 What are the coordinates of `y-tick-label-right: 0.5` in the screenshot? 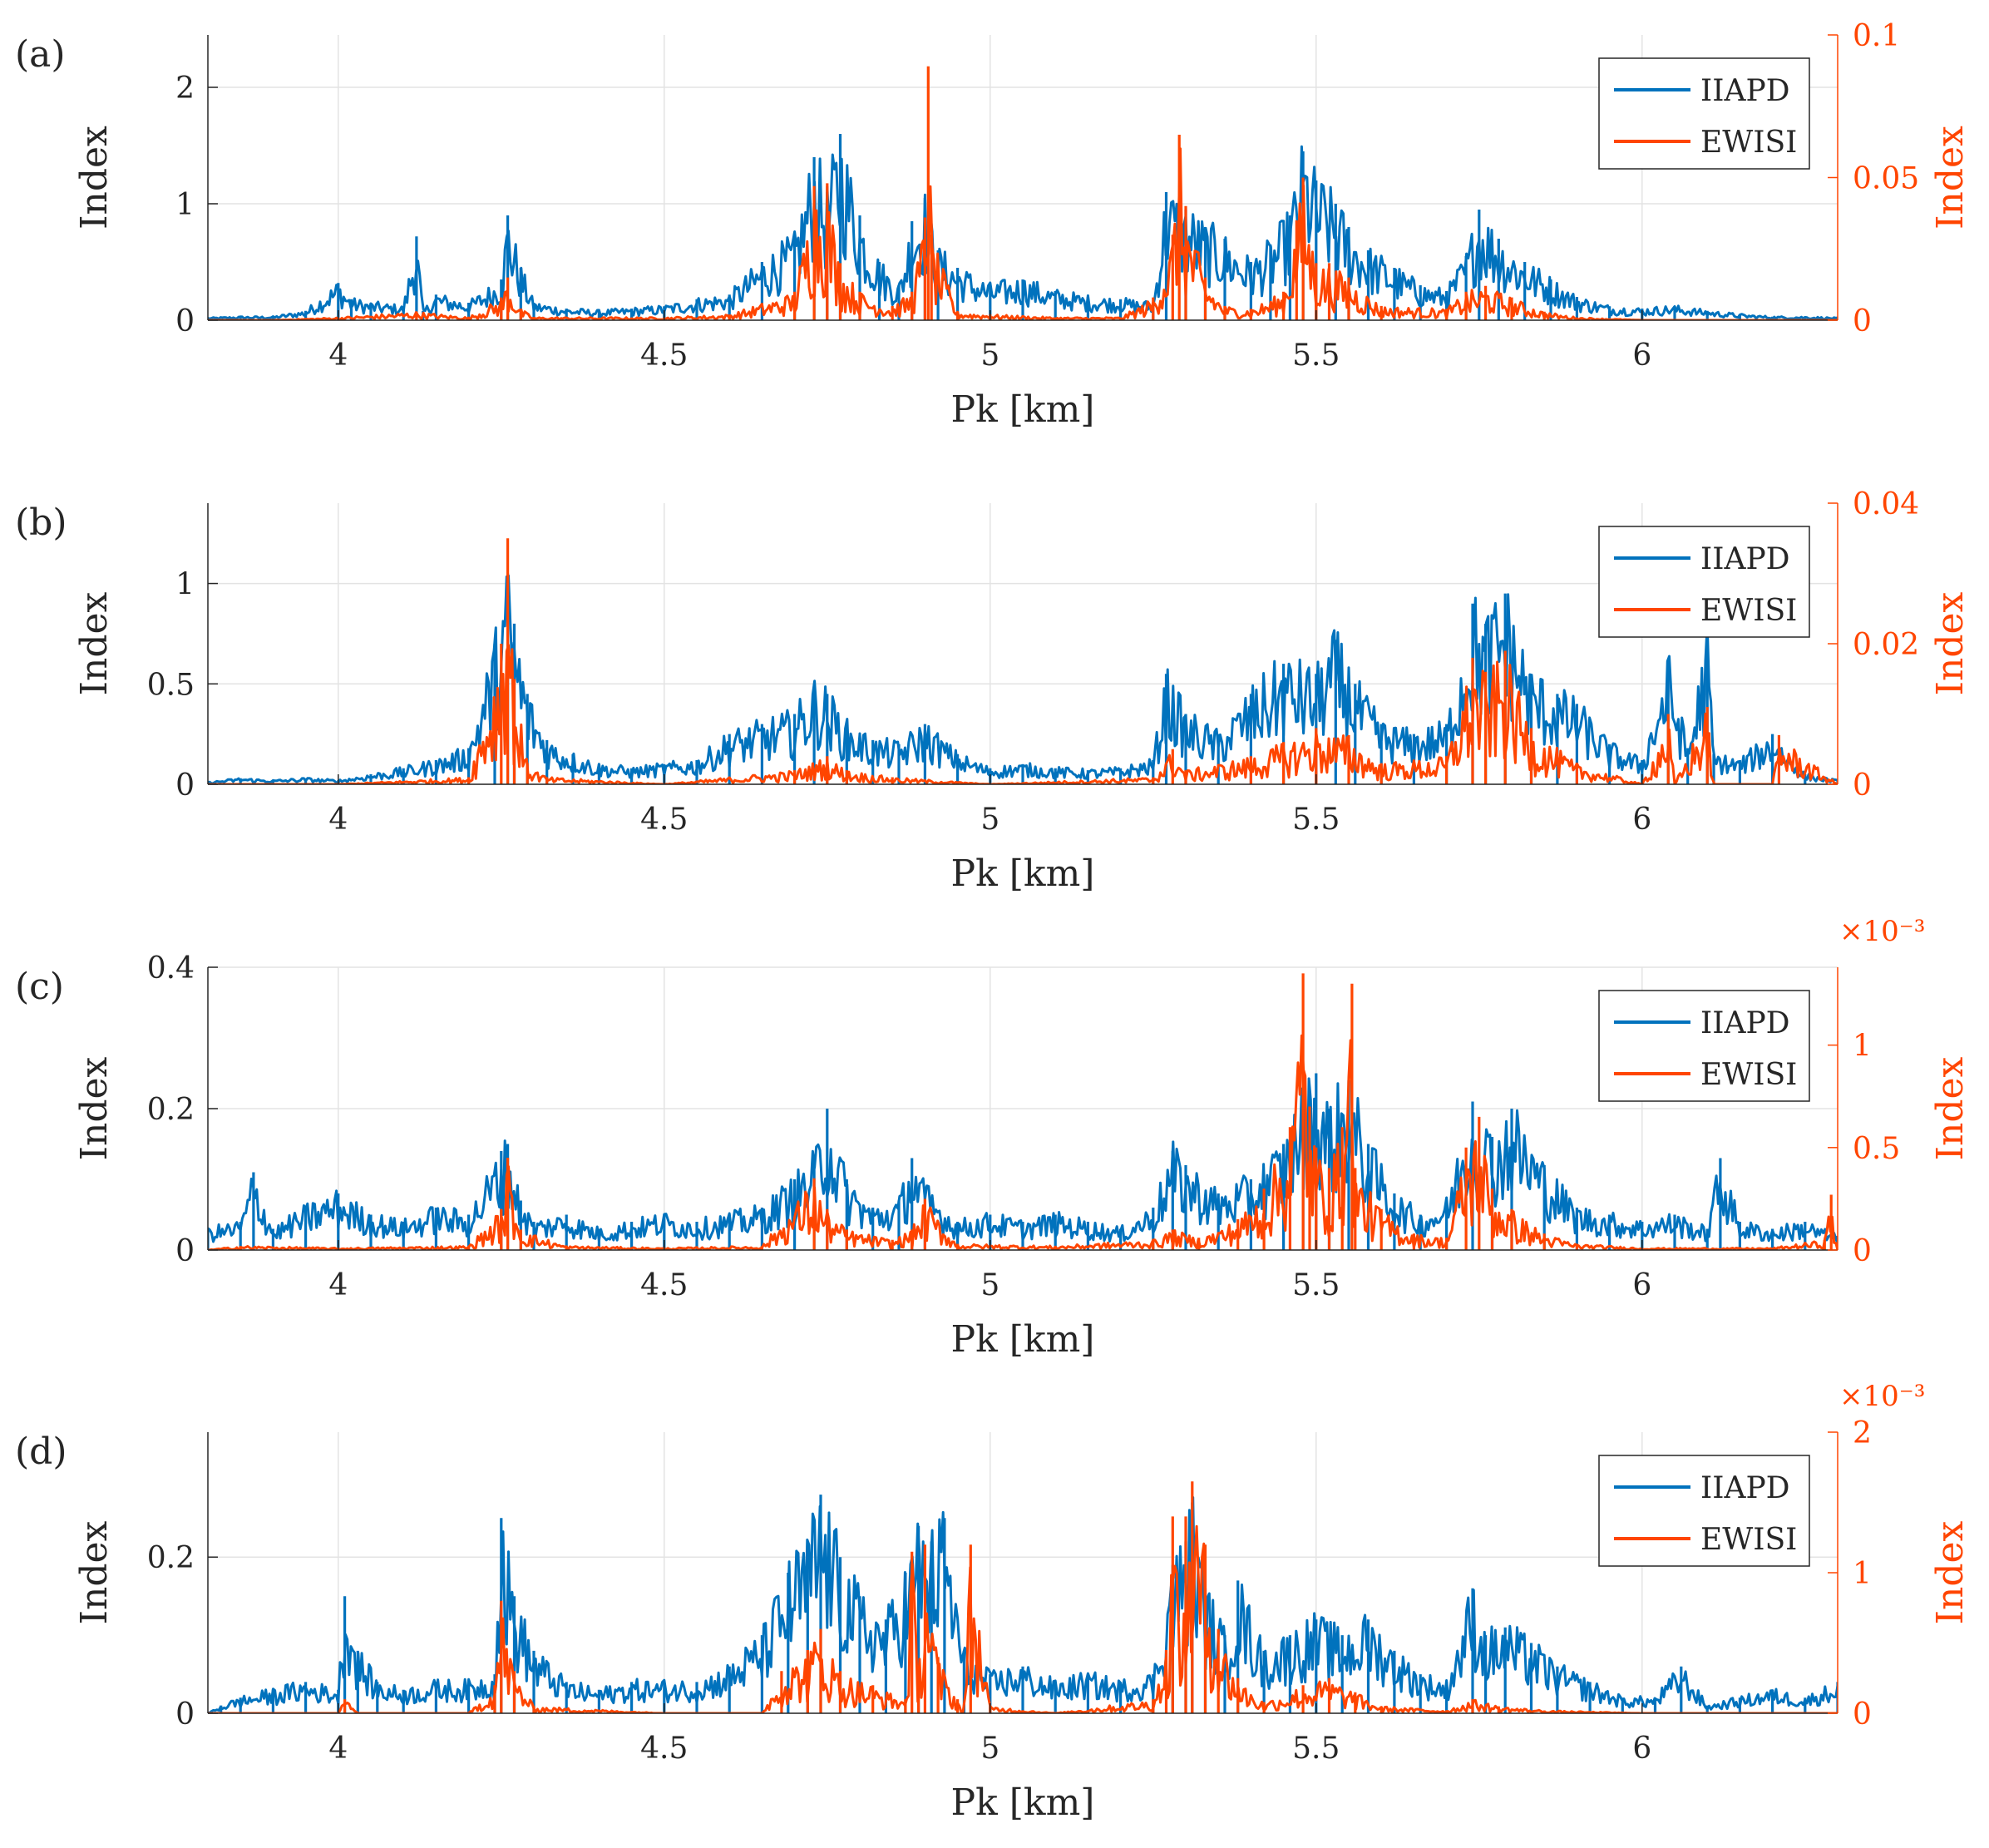 It's located at (1876, 1149).